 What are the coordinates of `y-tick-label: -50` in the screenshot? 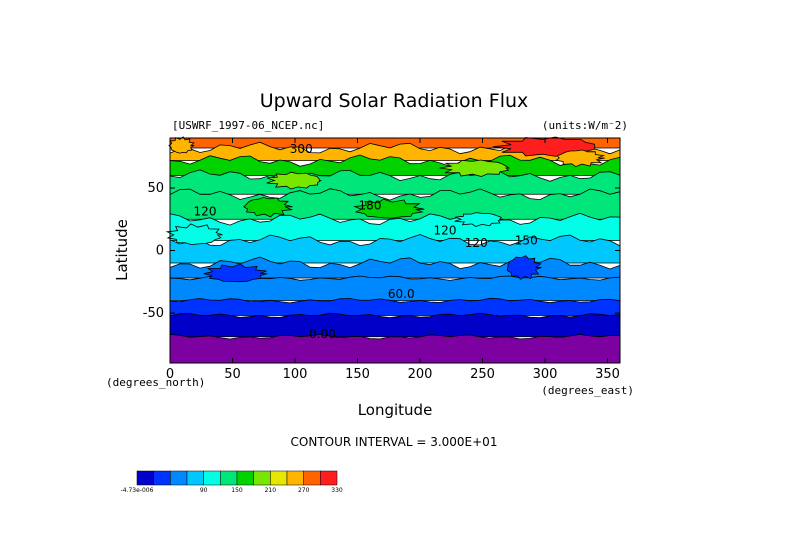 It's located at (153, 313).